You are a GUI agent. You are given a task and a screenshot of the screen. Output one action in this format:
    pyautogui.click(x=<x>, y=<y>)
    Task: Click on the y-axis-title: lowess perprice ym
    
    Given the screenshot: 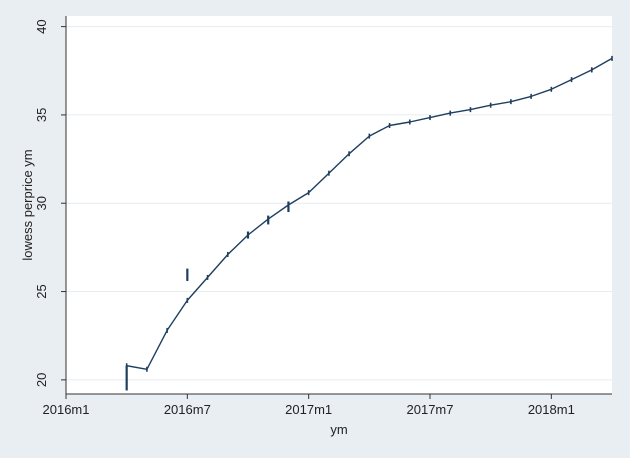 What is the action you would take?
    pyautogui.click(x=27, y=204)
    